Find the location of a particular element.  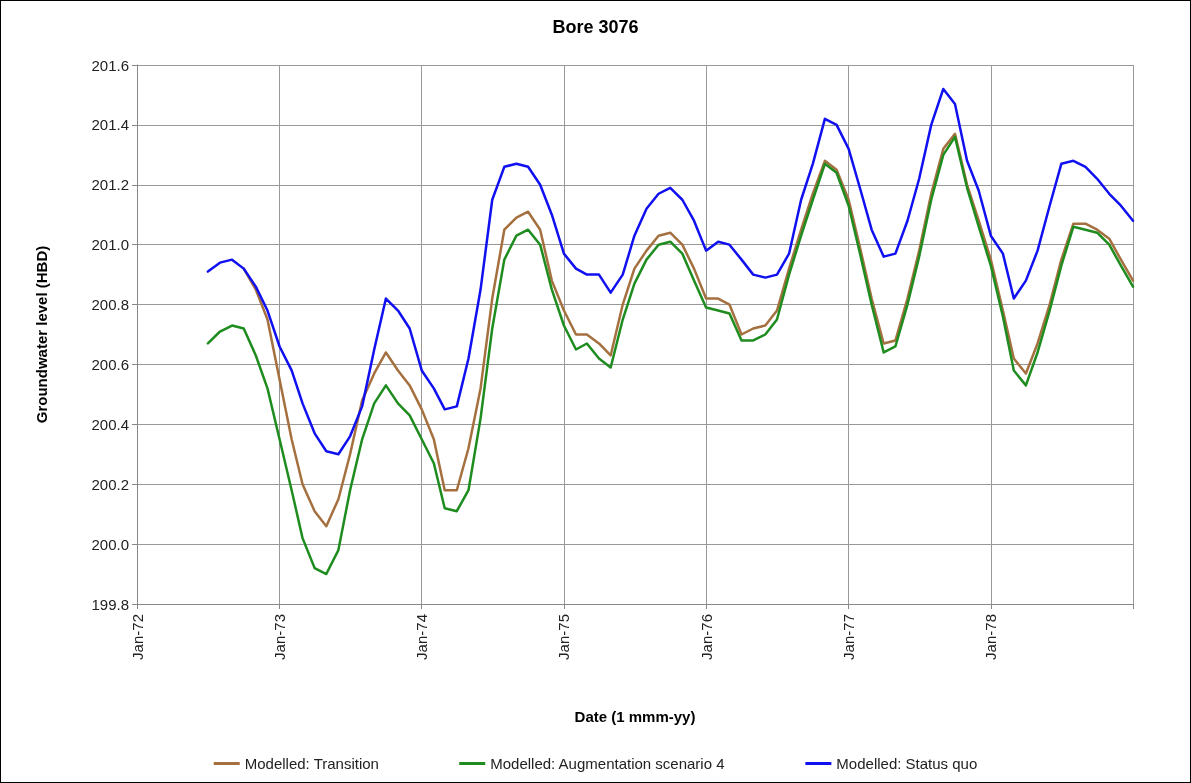

y-tick-label: 200.6 is located at coordinates (110, 364).